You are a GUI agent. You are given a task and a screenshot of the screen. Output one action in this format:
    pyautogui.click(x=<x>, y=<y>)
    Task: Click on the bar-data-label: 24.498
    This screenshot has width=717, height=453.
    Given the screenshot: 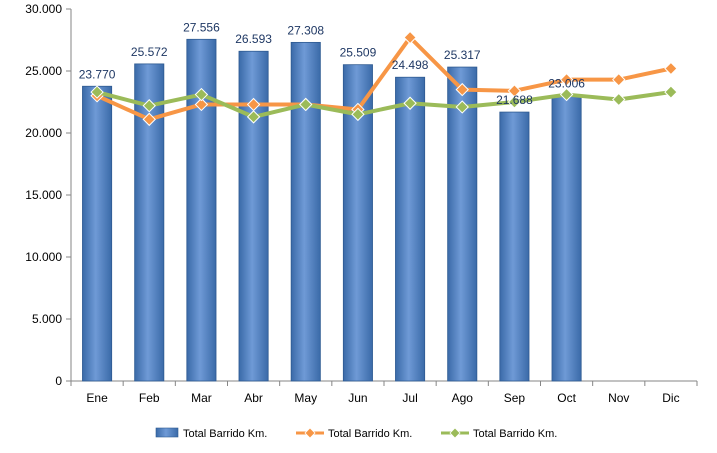 What is the action you would take?
    pyautogui.click(x=410, y=65)
    